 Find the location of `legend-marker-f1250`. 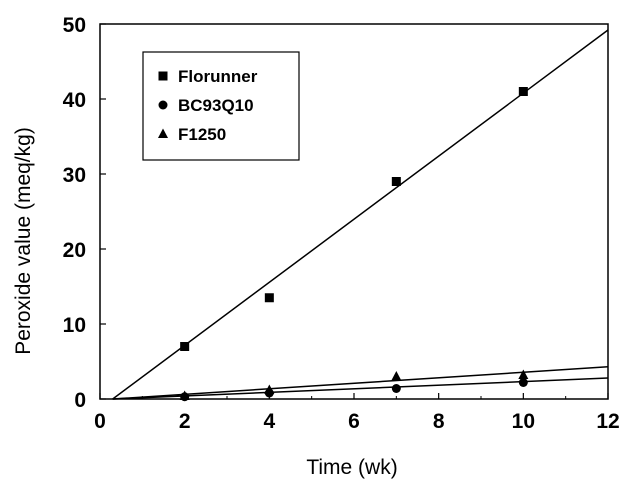

legend-marker-f1250 is located at coordinates (163, 133).